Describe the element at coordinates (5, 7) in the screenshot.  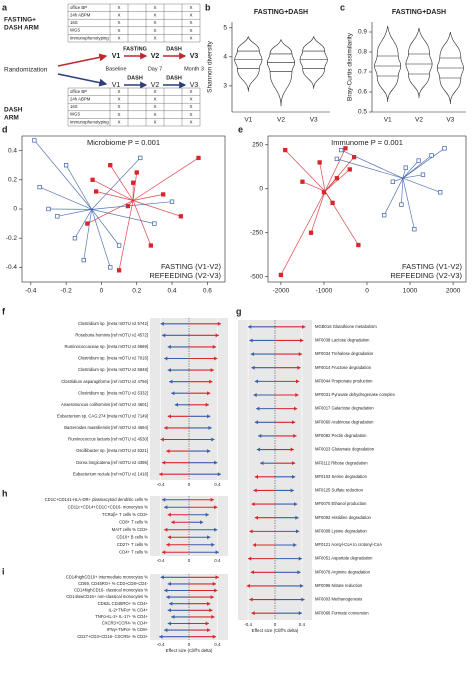
I see `panel-label: a` at that location.